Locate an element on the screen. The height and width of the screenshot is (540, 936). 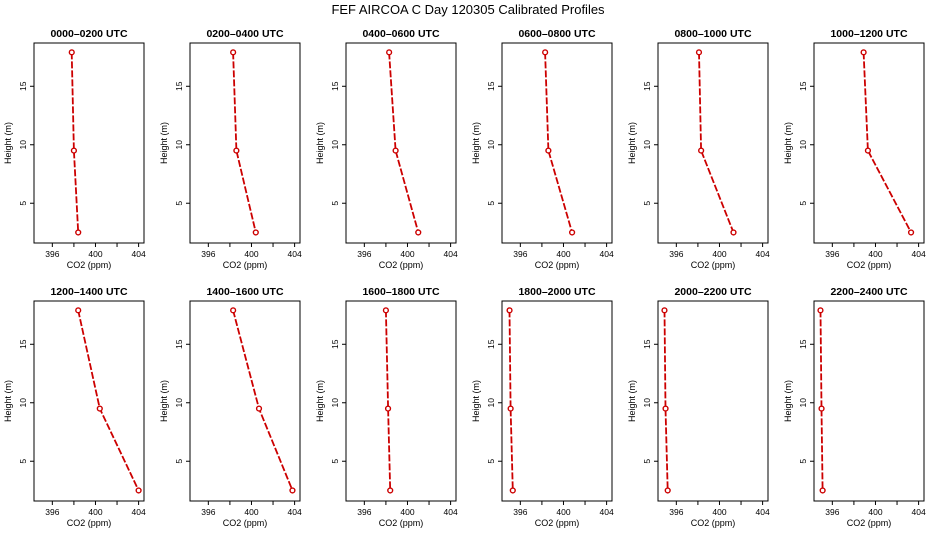
panel-title: 2000–2200 UTC is located at coordinates (712, 292).